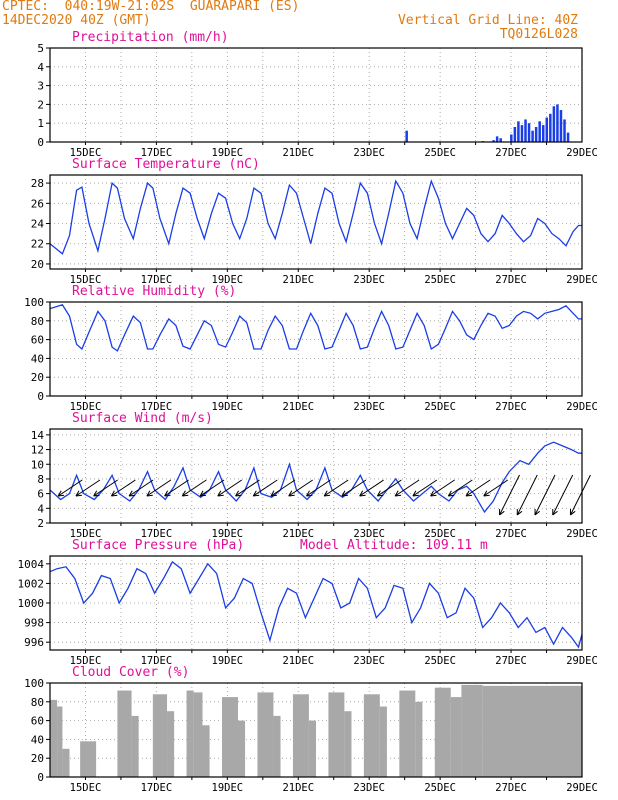 The image size is (618, 800). What do you see at coordinates (34, 642) in the screenshot?
I see `y-tick-label: 996` at bounding box center [34, 642].